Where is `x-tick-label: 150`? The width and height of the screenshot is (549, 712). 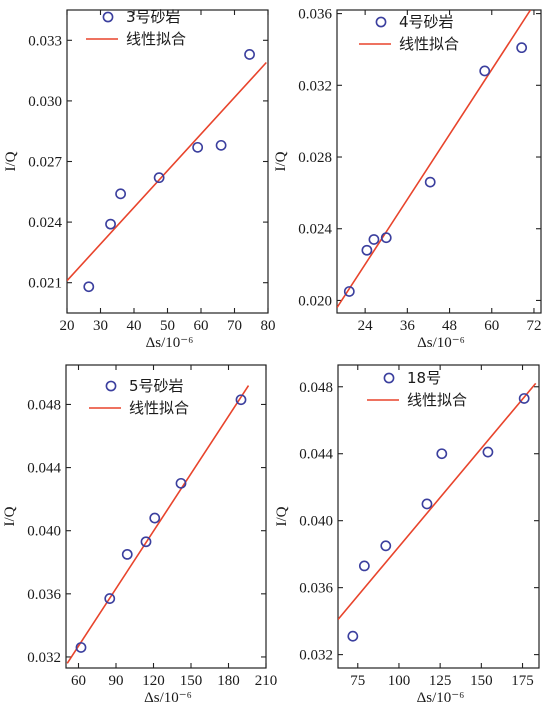
x-tick-label: 150 is located at coordinates (481, 681).